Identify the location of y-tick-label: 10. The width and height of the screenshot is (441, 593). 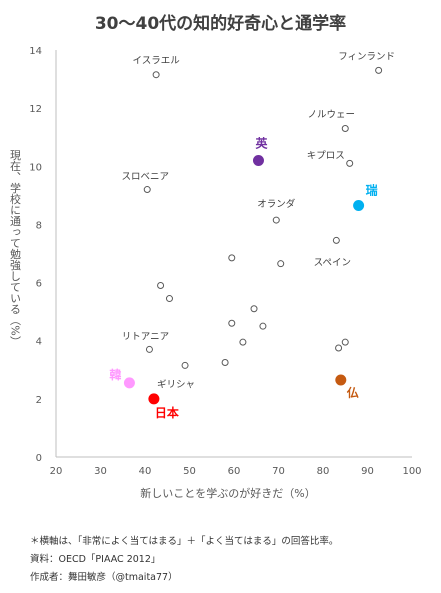
(35, 167).